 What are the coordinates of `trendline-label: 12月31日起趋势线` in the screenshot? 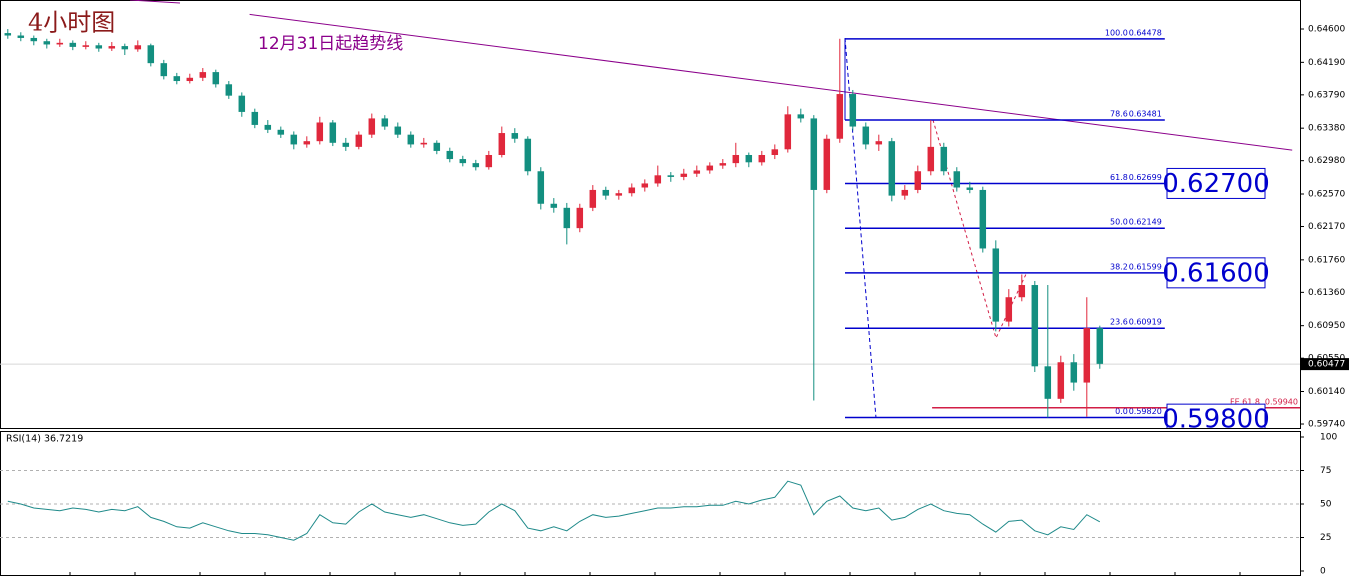 It's located at (330, 44).